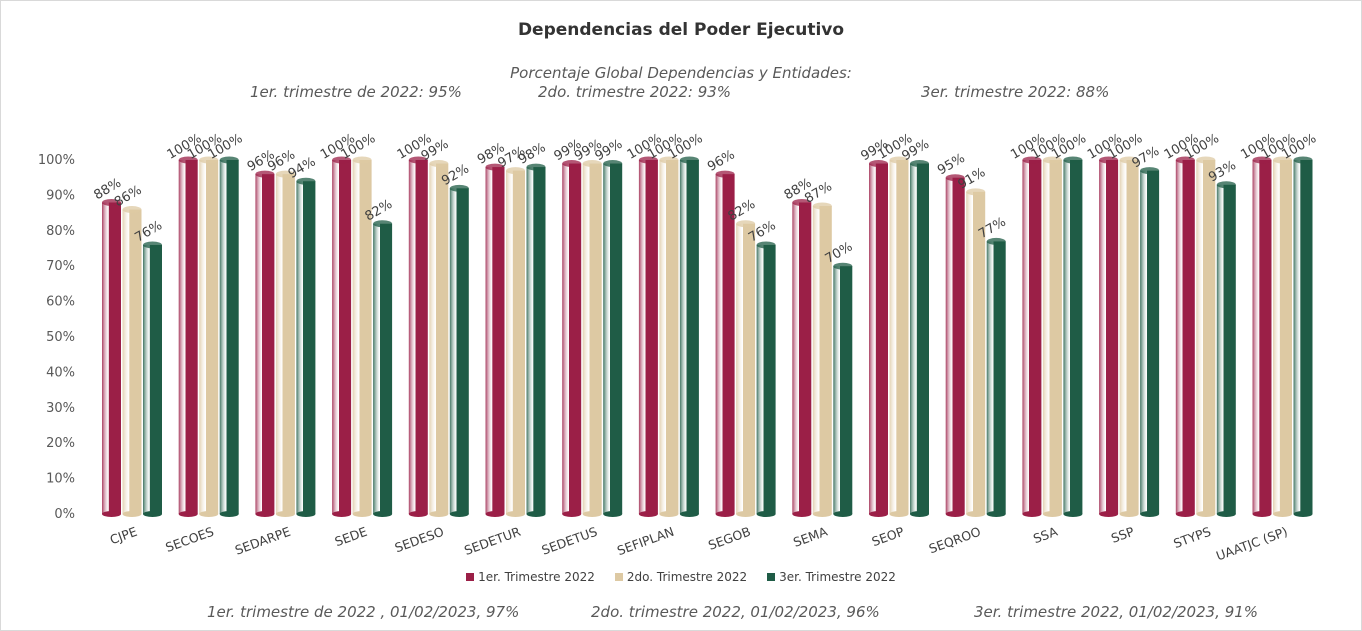 This screenshot has height=631, width=1362. Describe the element at coordinates (976, 353) in the screenshot. I see `bar-seqroo-s2` at that location.